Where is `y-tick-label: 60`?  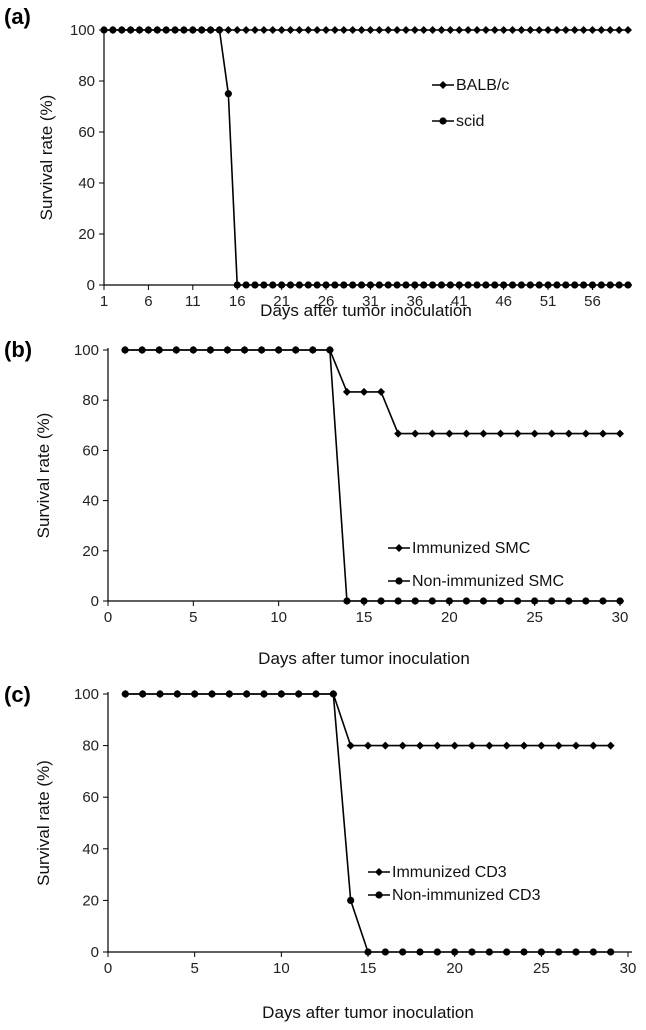 y-tick-label: 60 is located at coordinates (90, 450).